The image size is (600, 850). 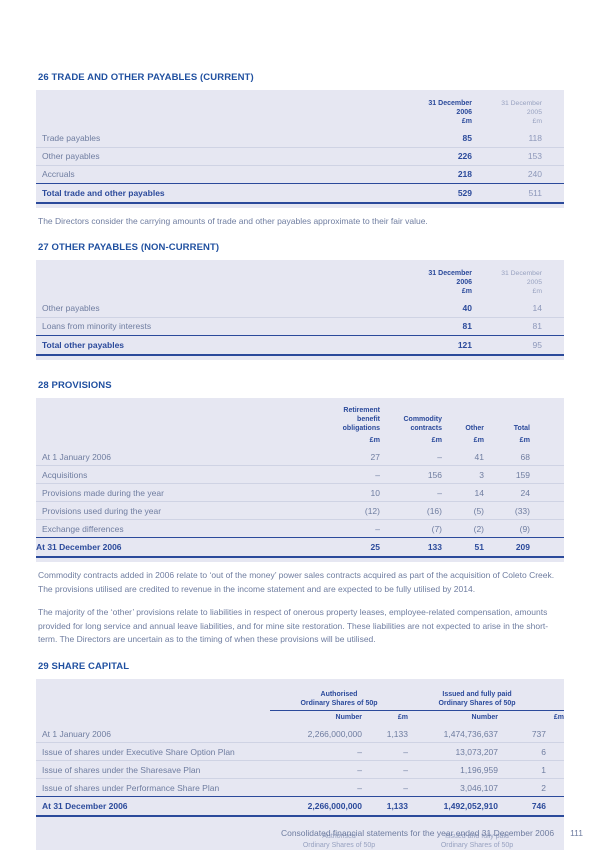 I want to click on table-row: Other payables 40 14, so click(x=300, y=309).